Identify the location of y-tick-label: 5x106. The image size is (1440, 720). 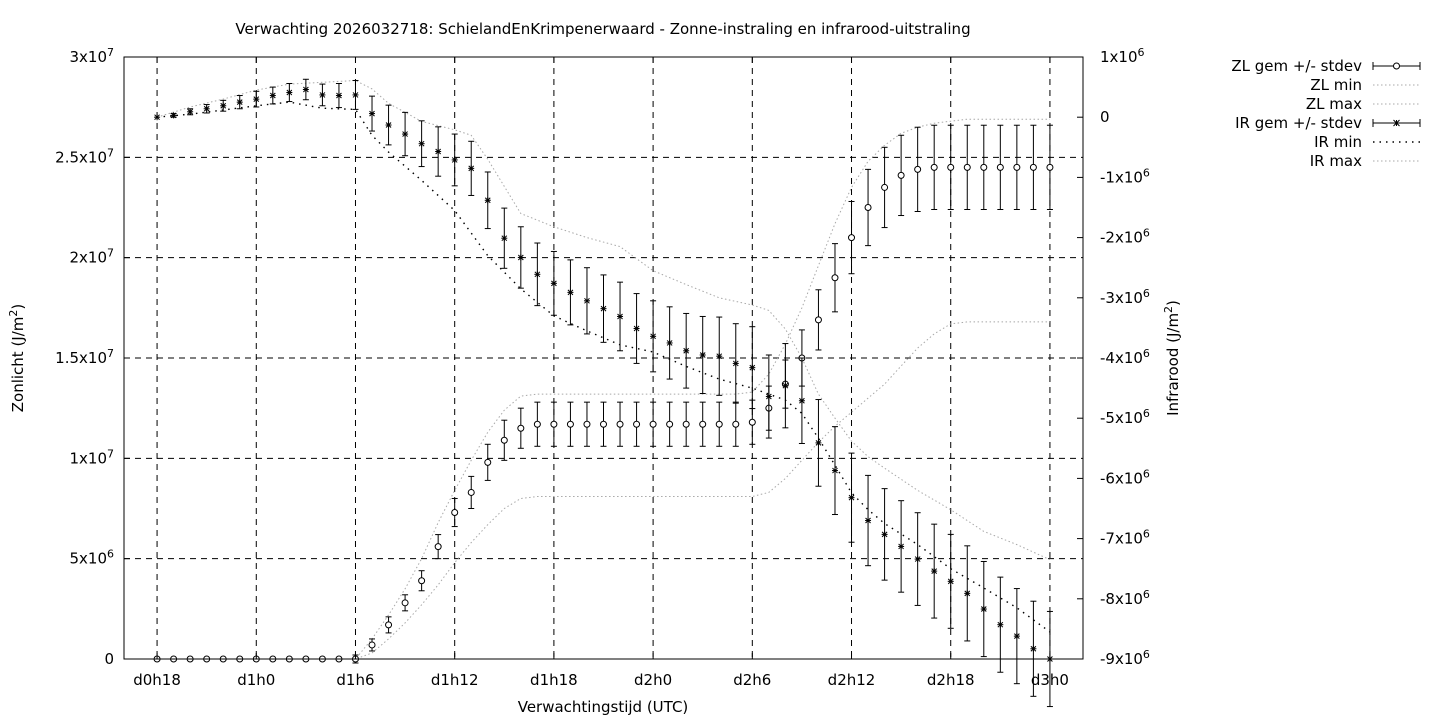
(91, 558).